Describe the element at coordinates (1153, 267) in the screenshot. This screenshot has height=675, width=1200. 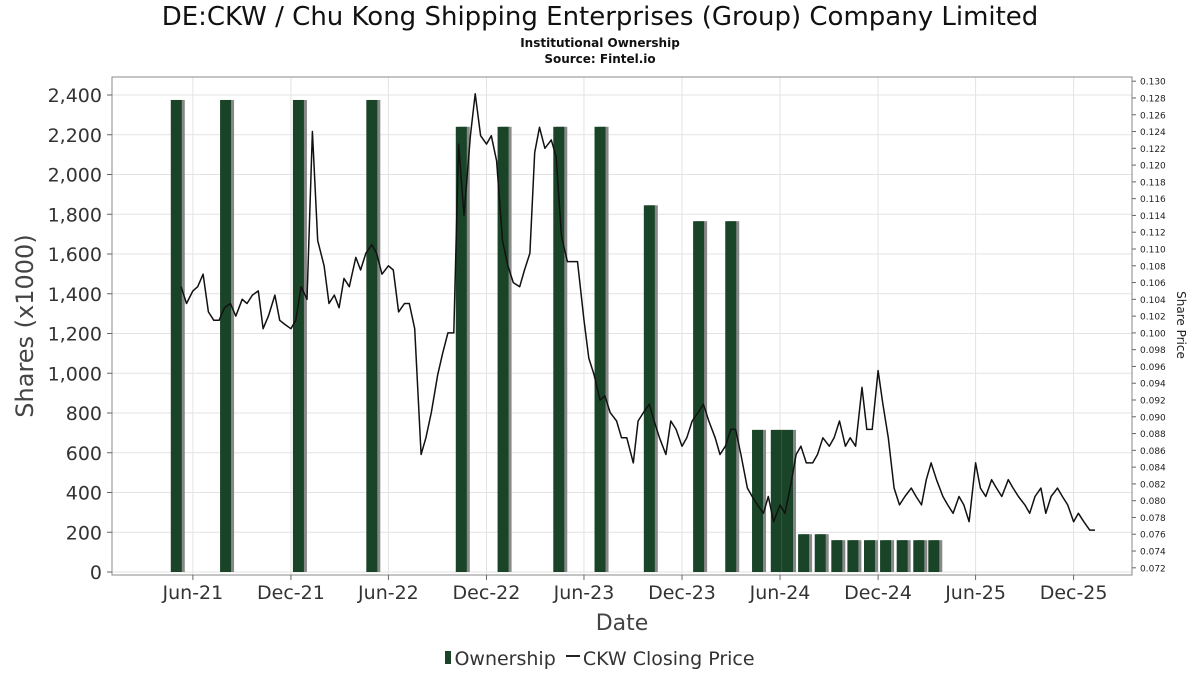
I see `y2-tick-label: 0.108` at that location.